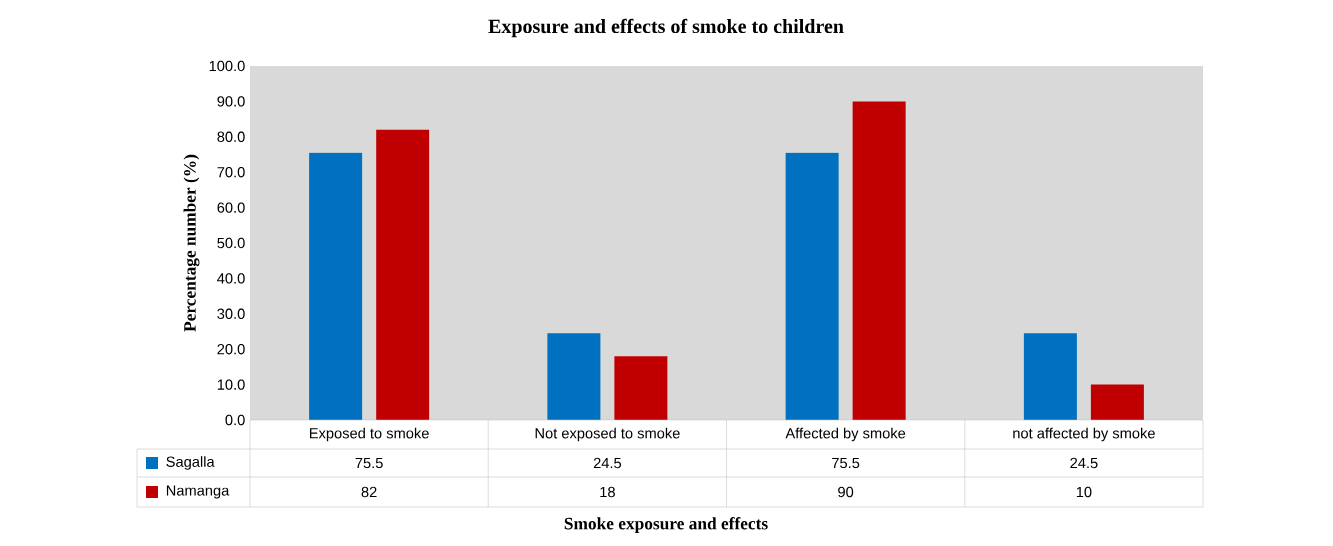 The height and width of the screenshot is (546, 1333). What do you see at coordinates (369, 492) in the screenshot?
I see `data-label: 82` at bounding box center [369, 492].